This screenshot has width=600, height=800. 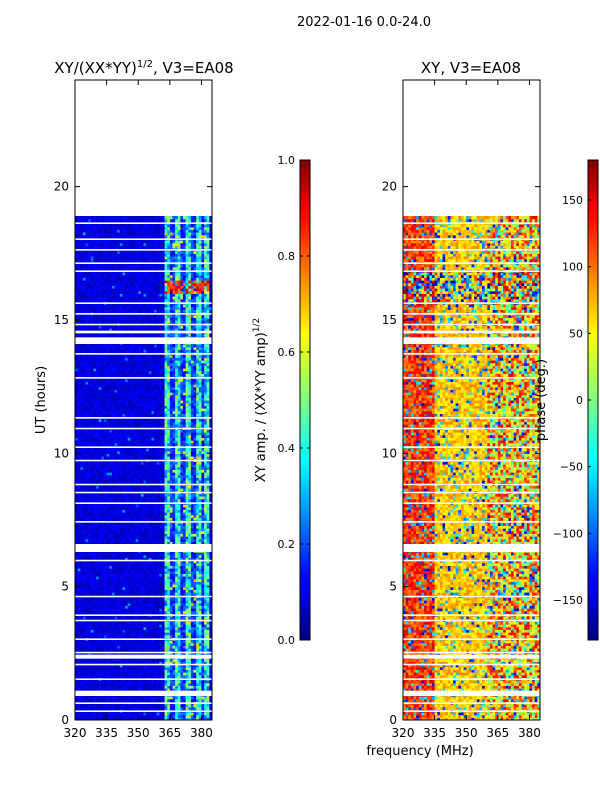 I want to click on colorbar-tick-label: 0.6, so click(x=287, y=352).